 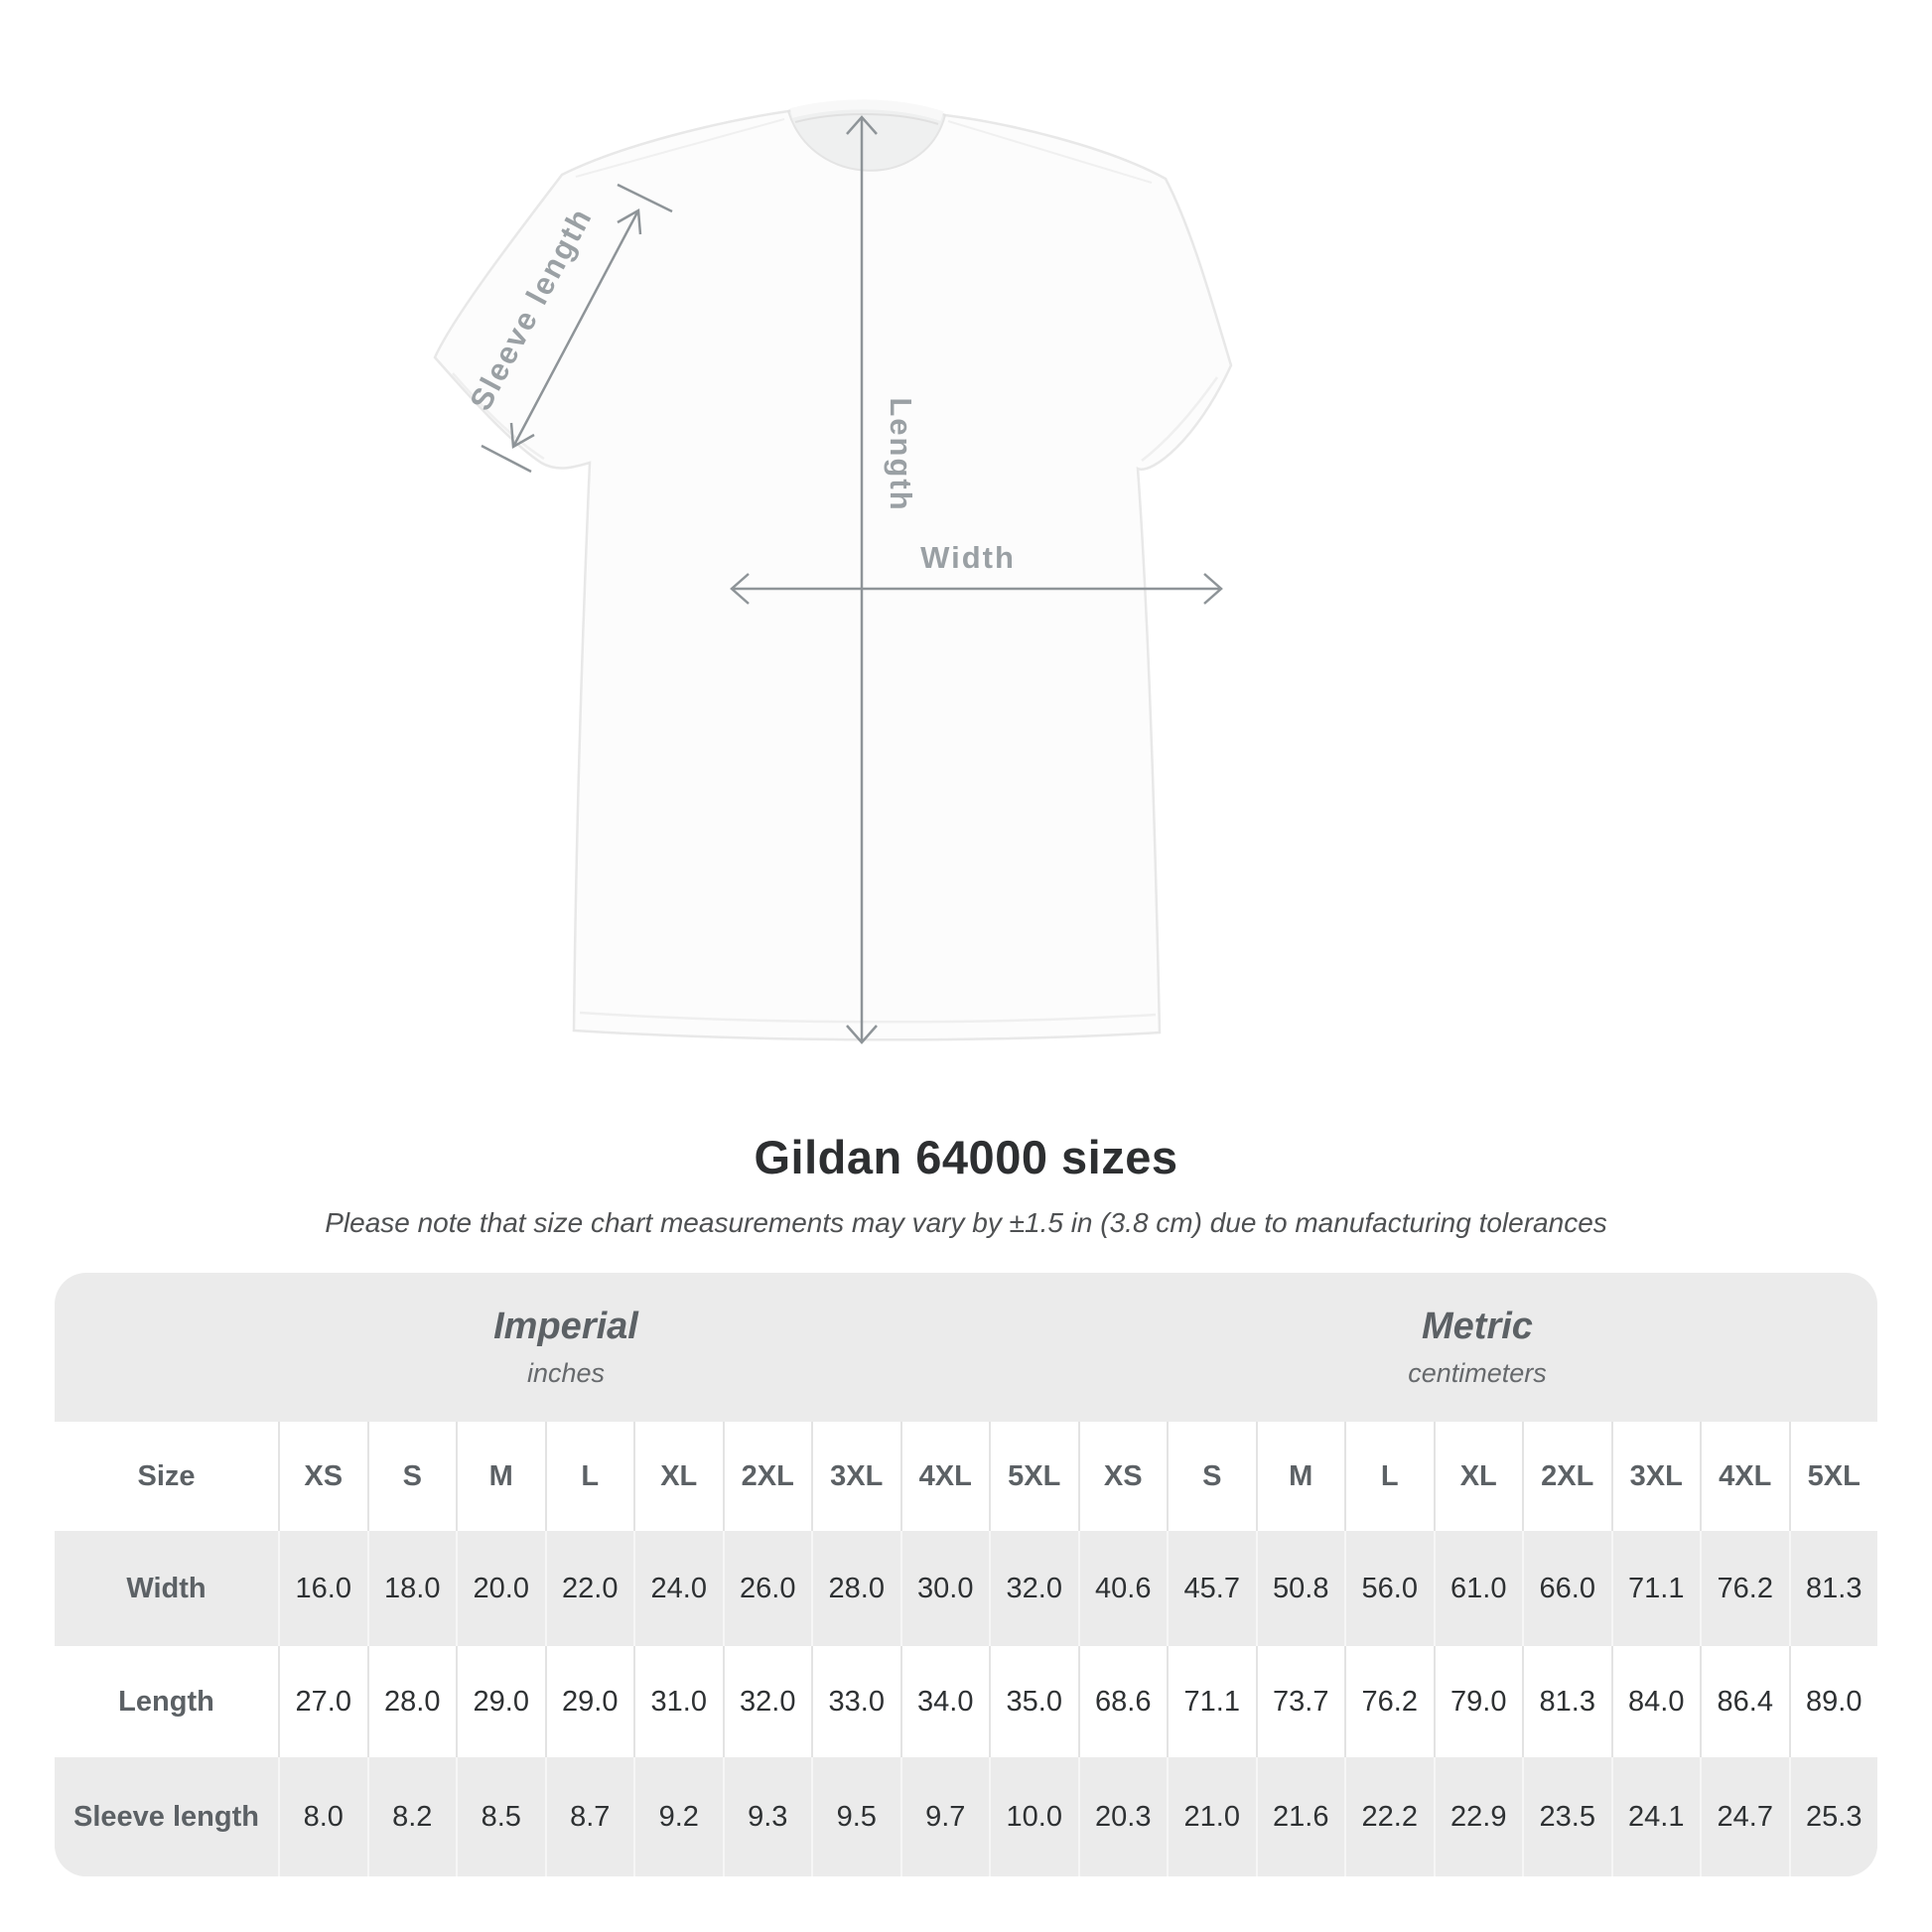 What do you see at coordinates (1833, 1817) in the screenshot?
I see `sleeve-metric-5xl: 25.3` at bounding box center [1833, 1817].